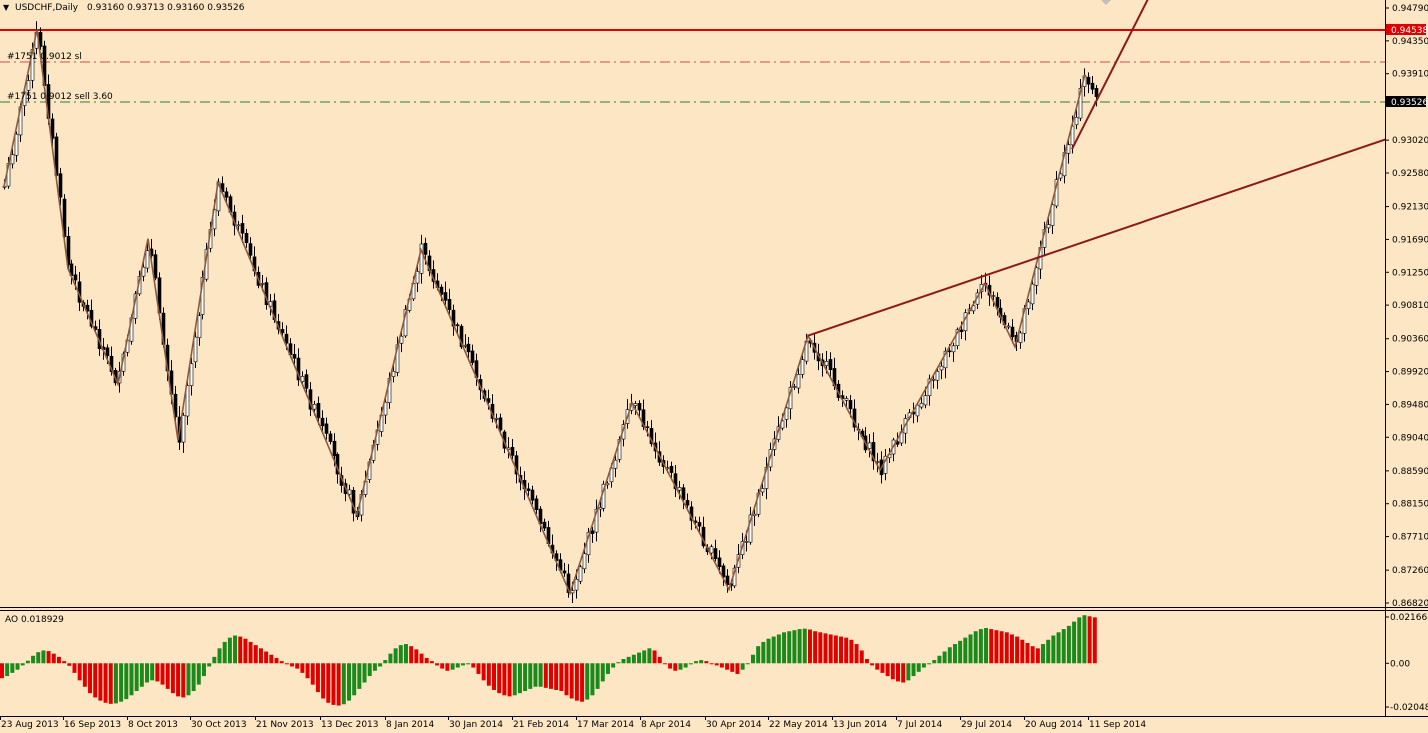 The width and height of the screenshot is (1428, 733). What do you see at coordinates (1110, 75) in the screenshot?
I see `channel-trendline` at bounding box center [1110, 75].